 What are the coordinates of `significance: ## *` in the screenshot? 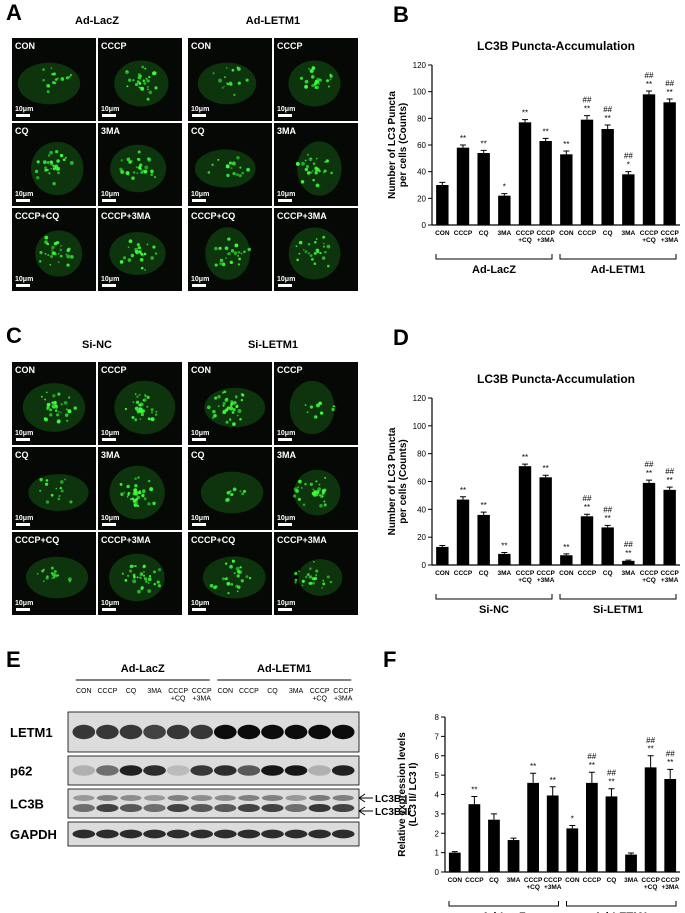 It's located at (628, 161).